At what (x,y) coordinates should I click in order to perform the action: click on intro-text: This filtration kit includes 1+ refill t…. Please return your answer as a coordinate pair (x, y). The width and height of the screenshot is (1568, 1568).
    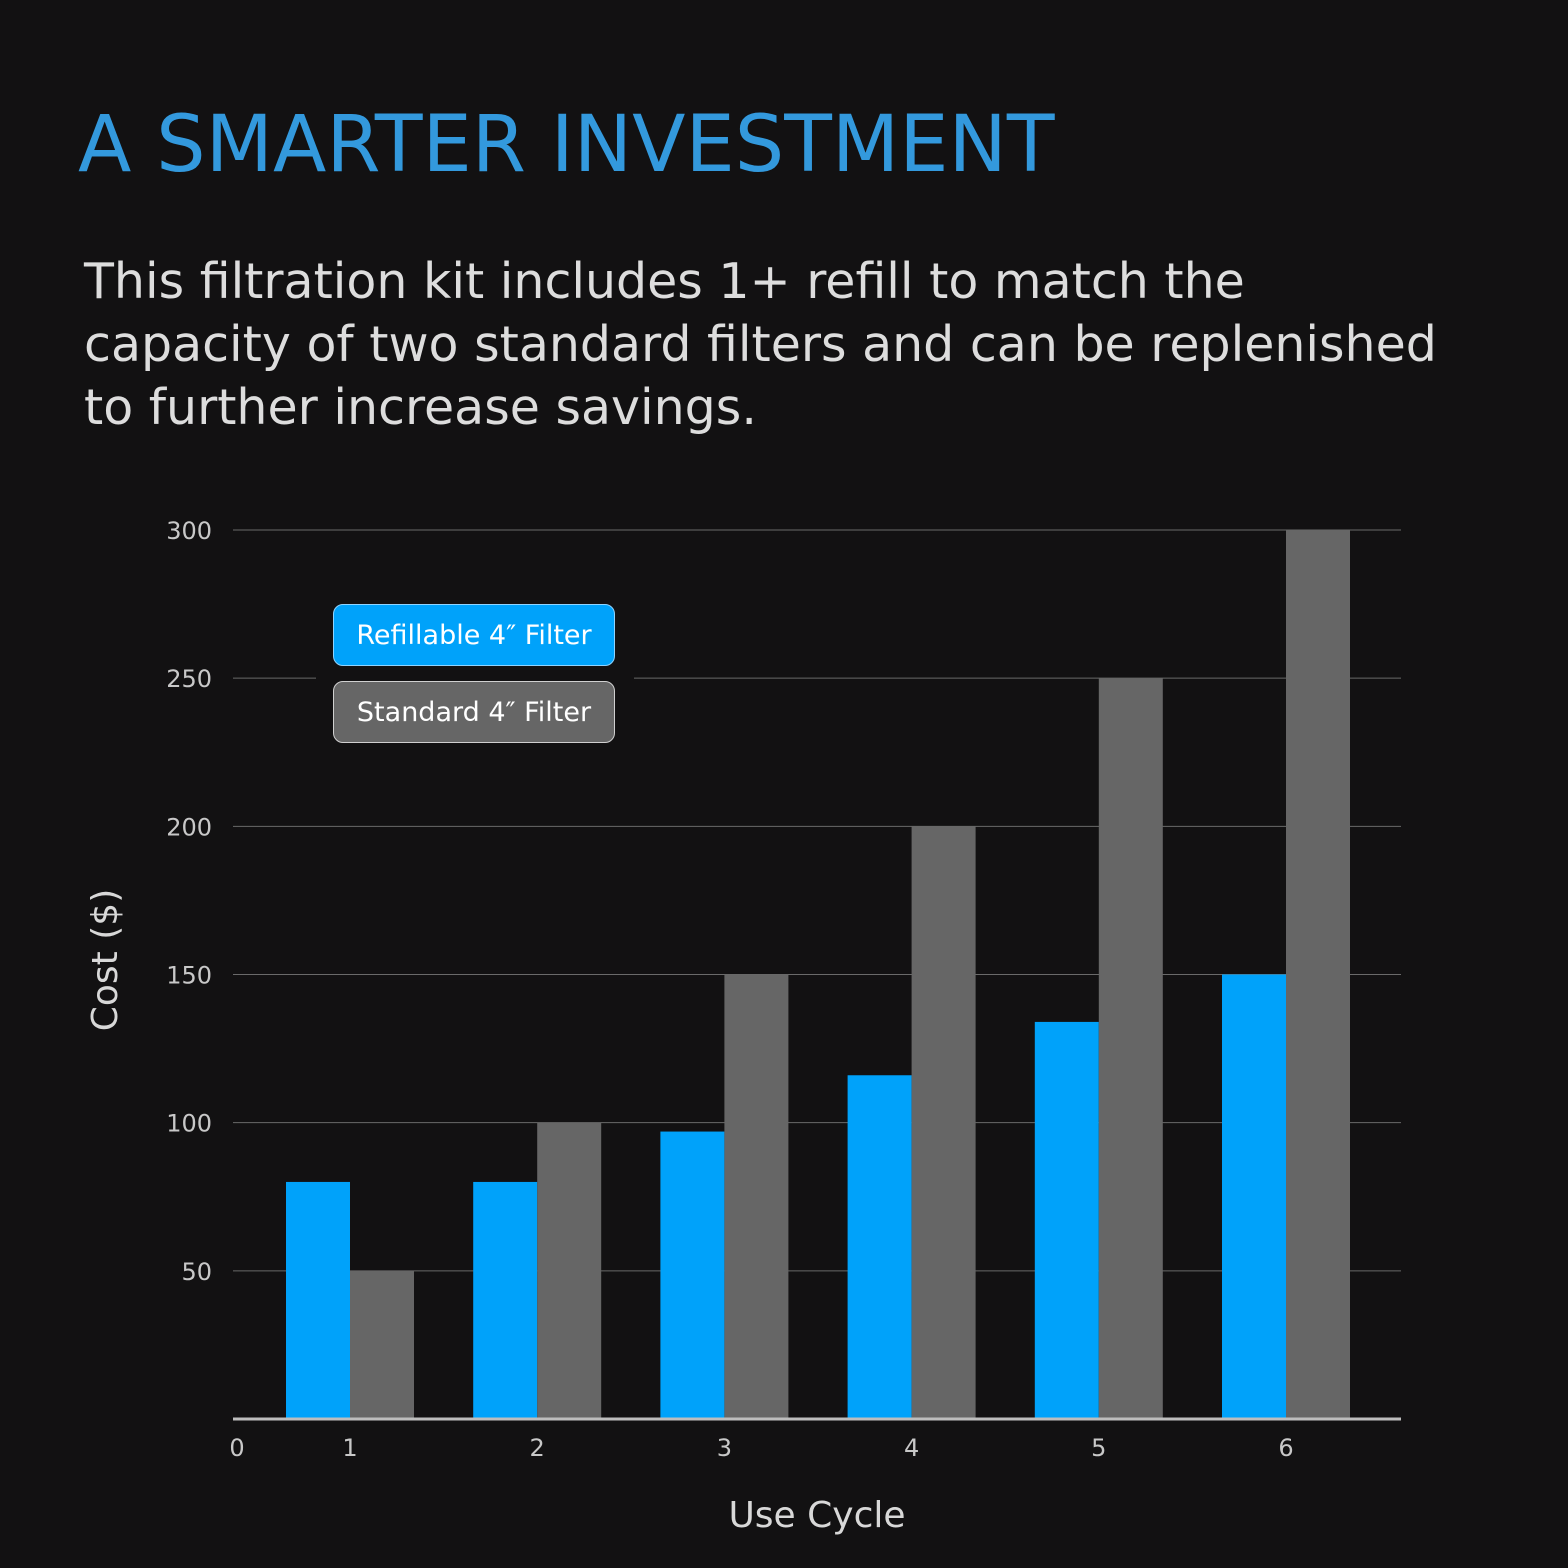
    Looking at the image, I should click on (760, 344).